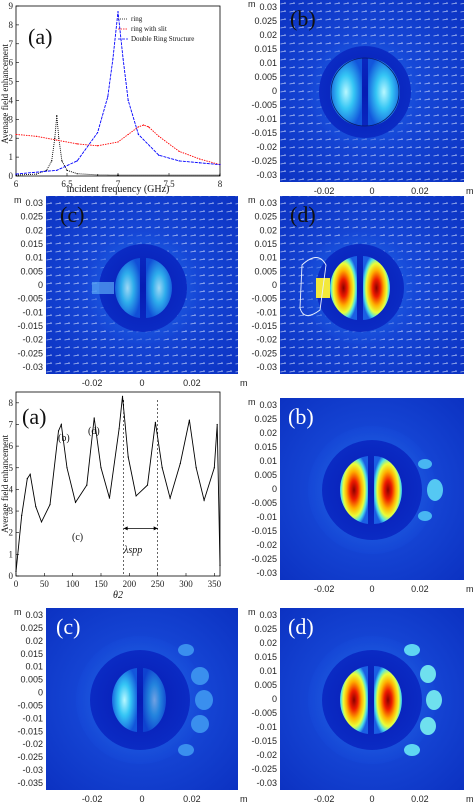  What do you see at coordinates (11, 63) in the screenshot?
I see `y-tick-label: 6` at bounding box center [11, 63].